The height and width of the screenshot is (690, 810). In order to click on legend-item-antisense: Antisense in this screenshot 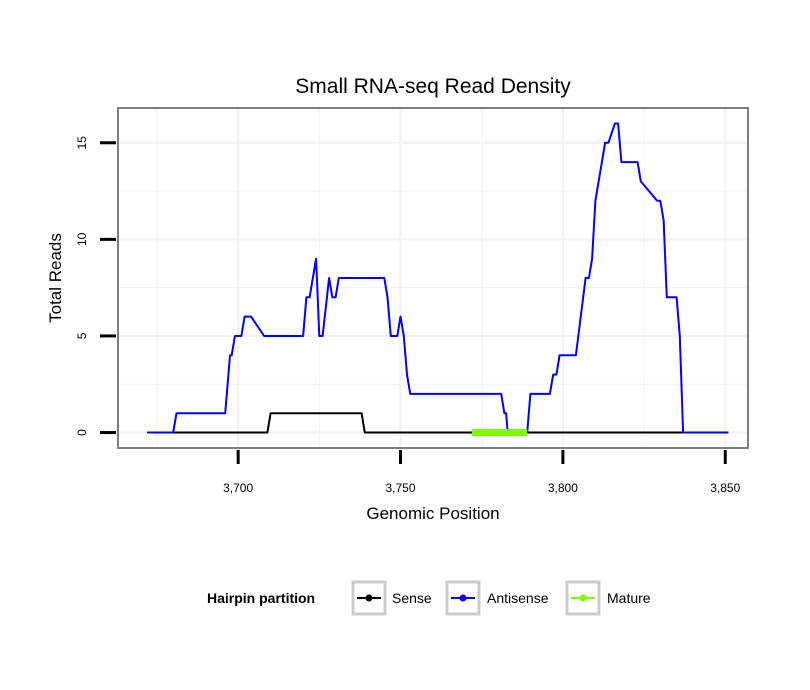, I will do `click(497, 598)`.